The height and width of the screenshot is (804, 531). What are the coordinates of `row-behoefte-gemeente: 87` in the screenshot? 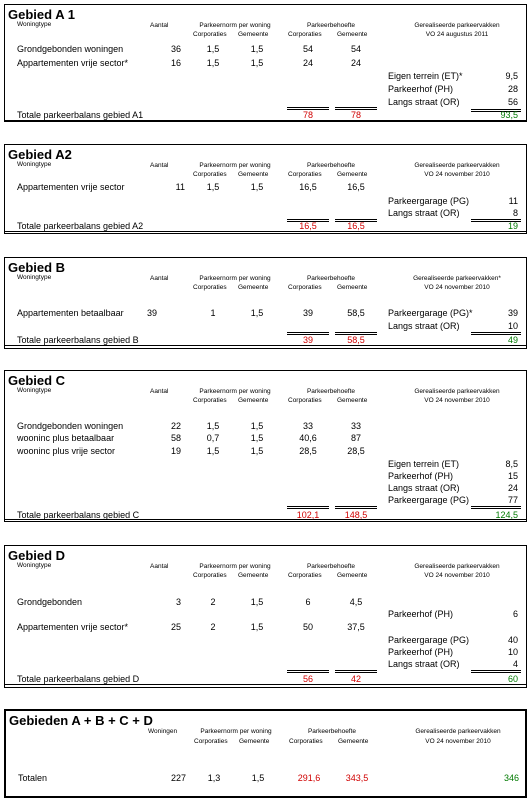 It's located at (355, 438).